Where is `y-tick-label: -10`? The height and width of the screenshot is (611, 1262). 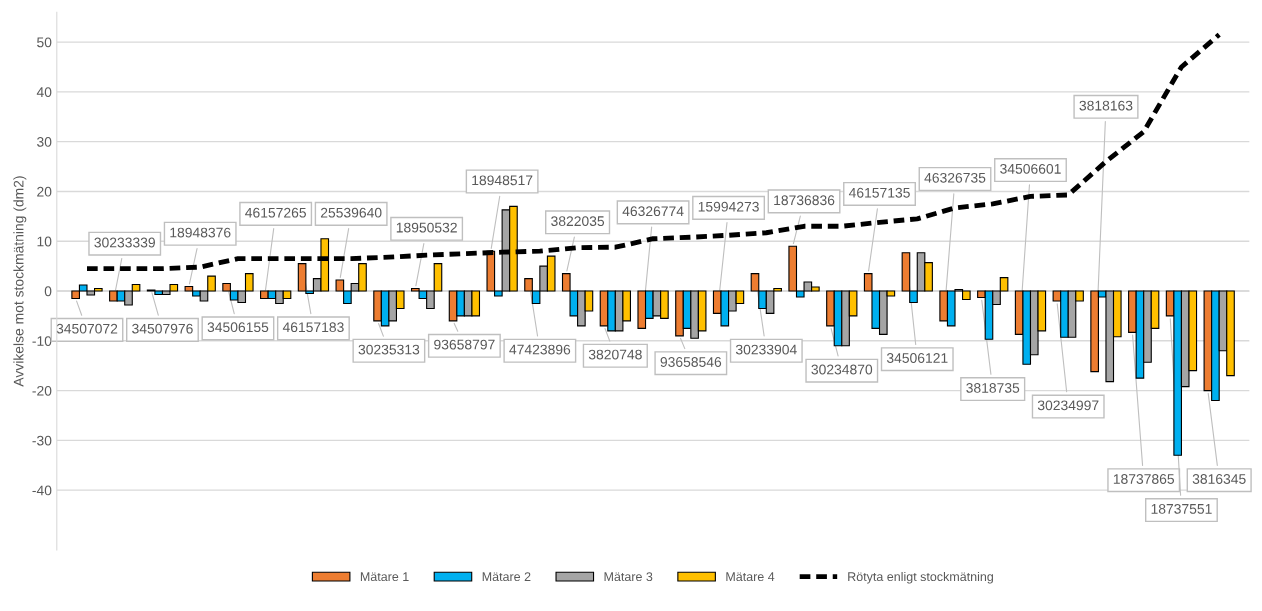 y-tick-label: -10 is located at coordinates (42, 341).